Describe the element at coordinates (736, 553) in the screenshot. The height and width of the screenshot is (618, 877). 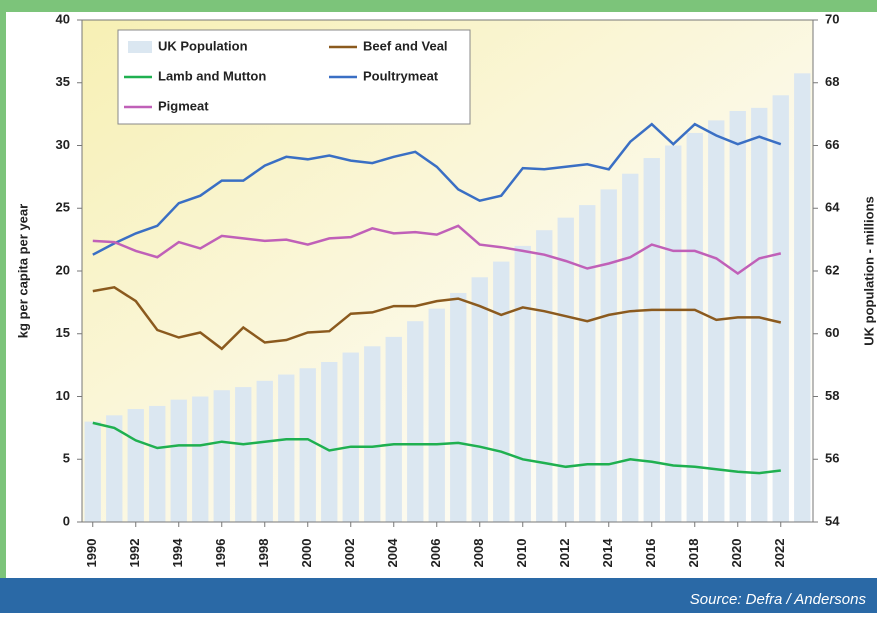
I see `x-tick-label: 2020` at that location.